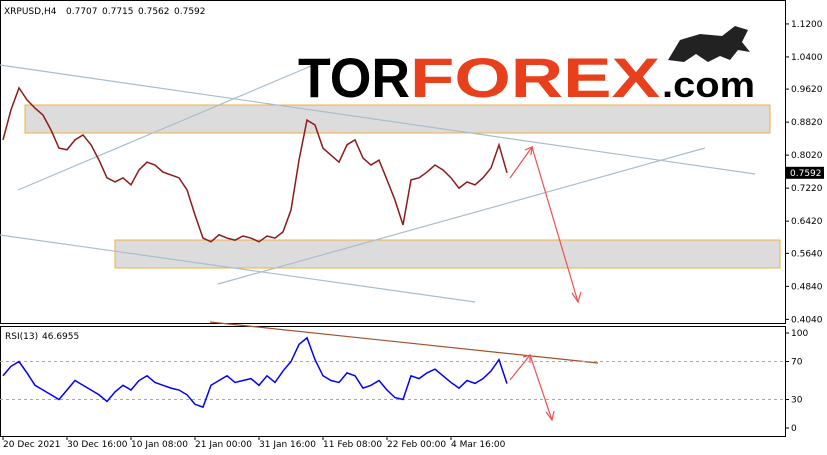 This screenshot has height=455, width=827. Describe the element at coordinates (807, 156) in the screenshot. I see `y-tick-label: 0.8020` at that location.